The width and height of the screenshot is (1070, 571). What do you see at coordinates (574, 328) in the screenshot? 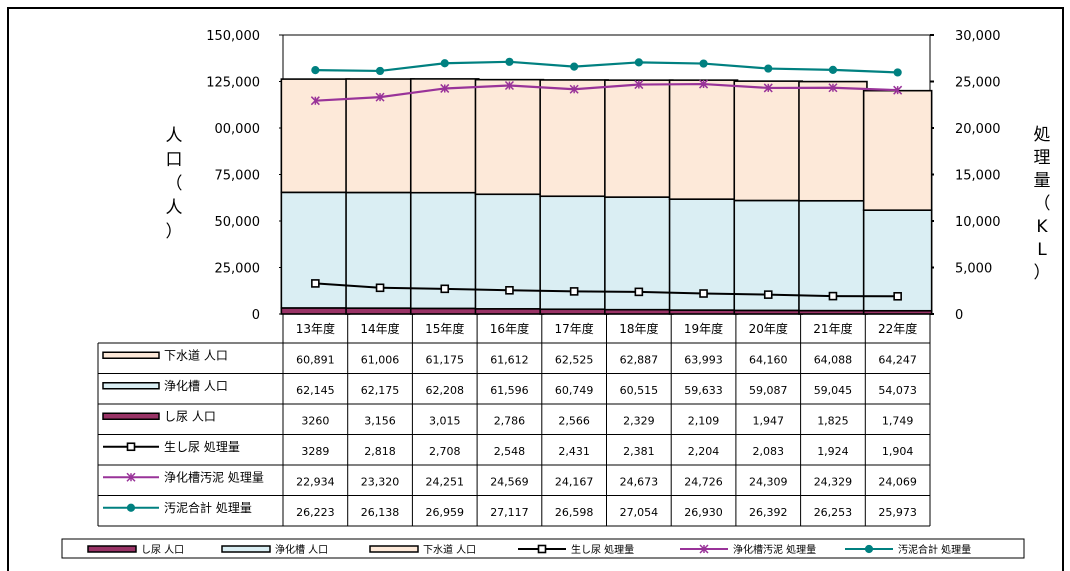
I see `category-label: 17年度` at bounding box center [574, 328].